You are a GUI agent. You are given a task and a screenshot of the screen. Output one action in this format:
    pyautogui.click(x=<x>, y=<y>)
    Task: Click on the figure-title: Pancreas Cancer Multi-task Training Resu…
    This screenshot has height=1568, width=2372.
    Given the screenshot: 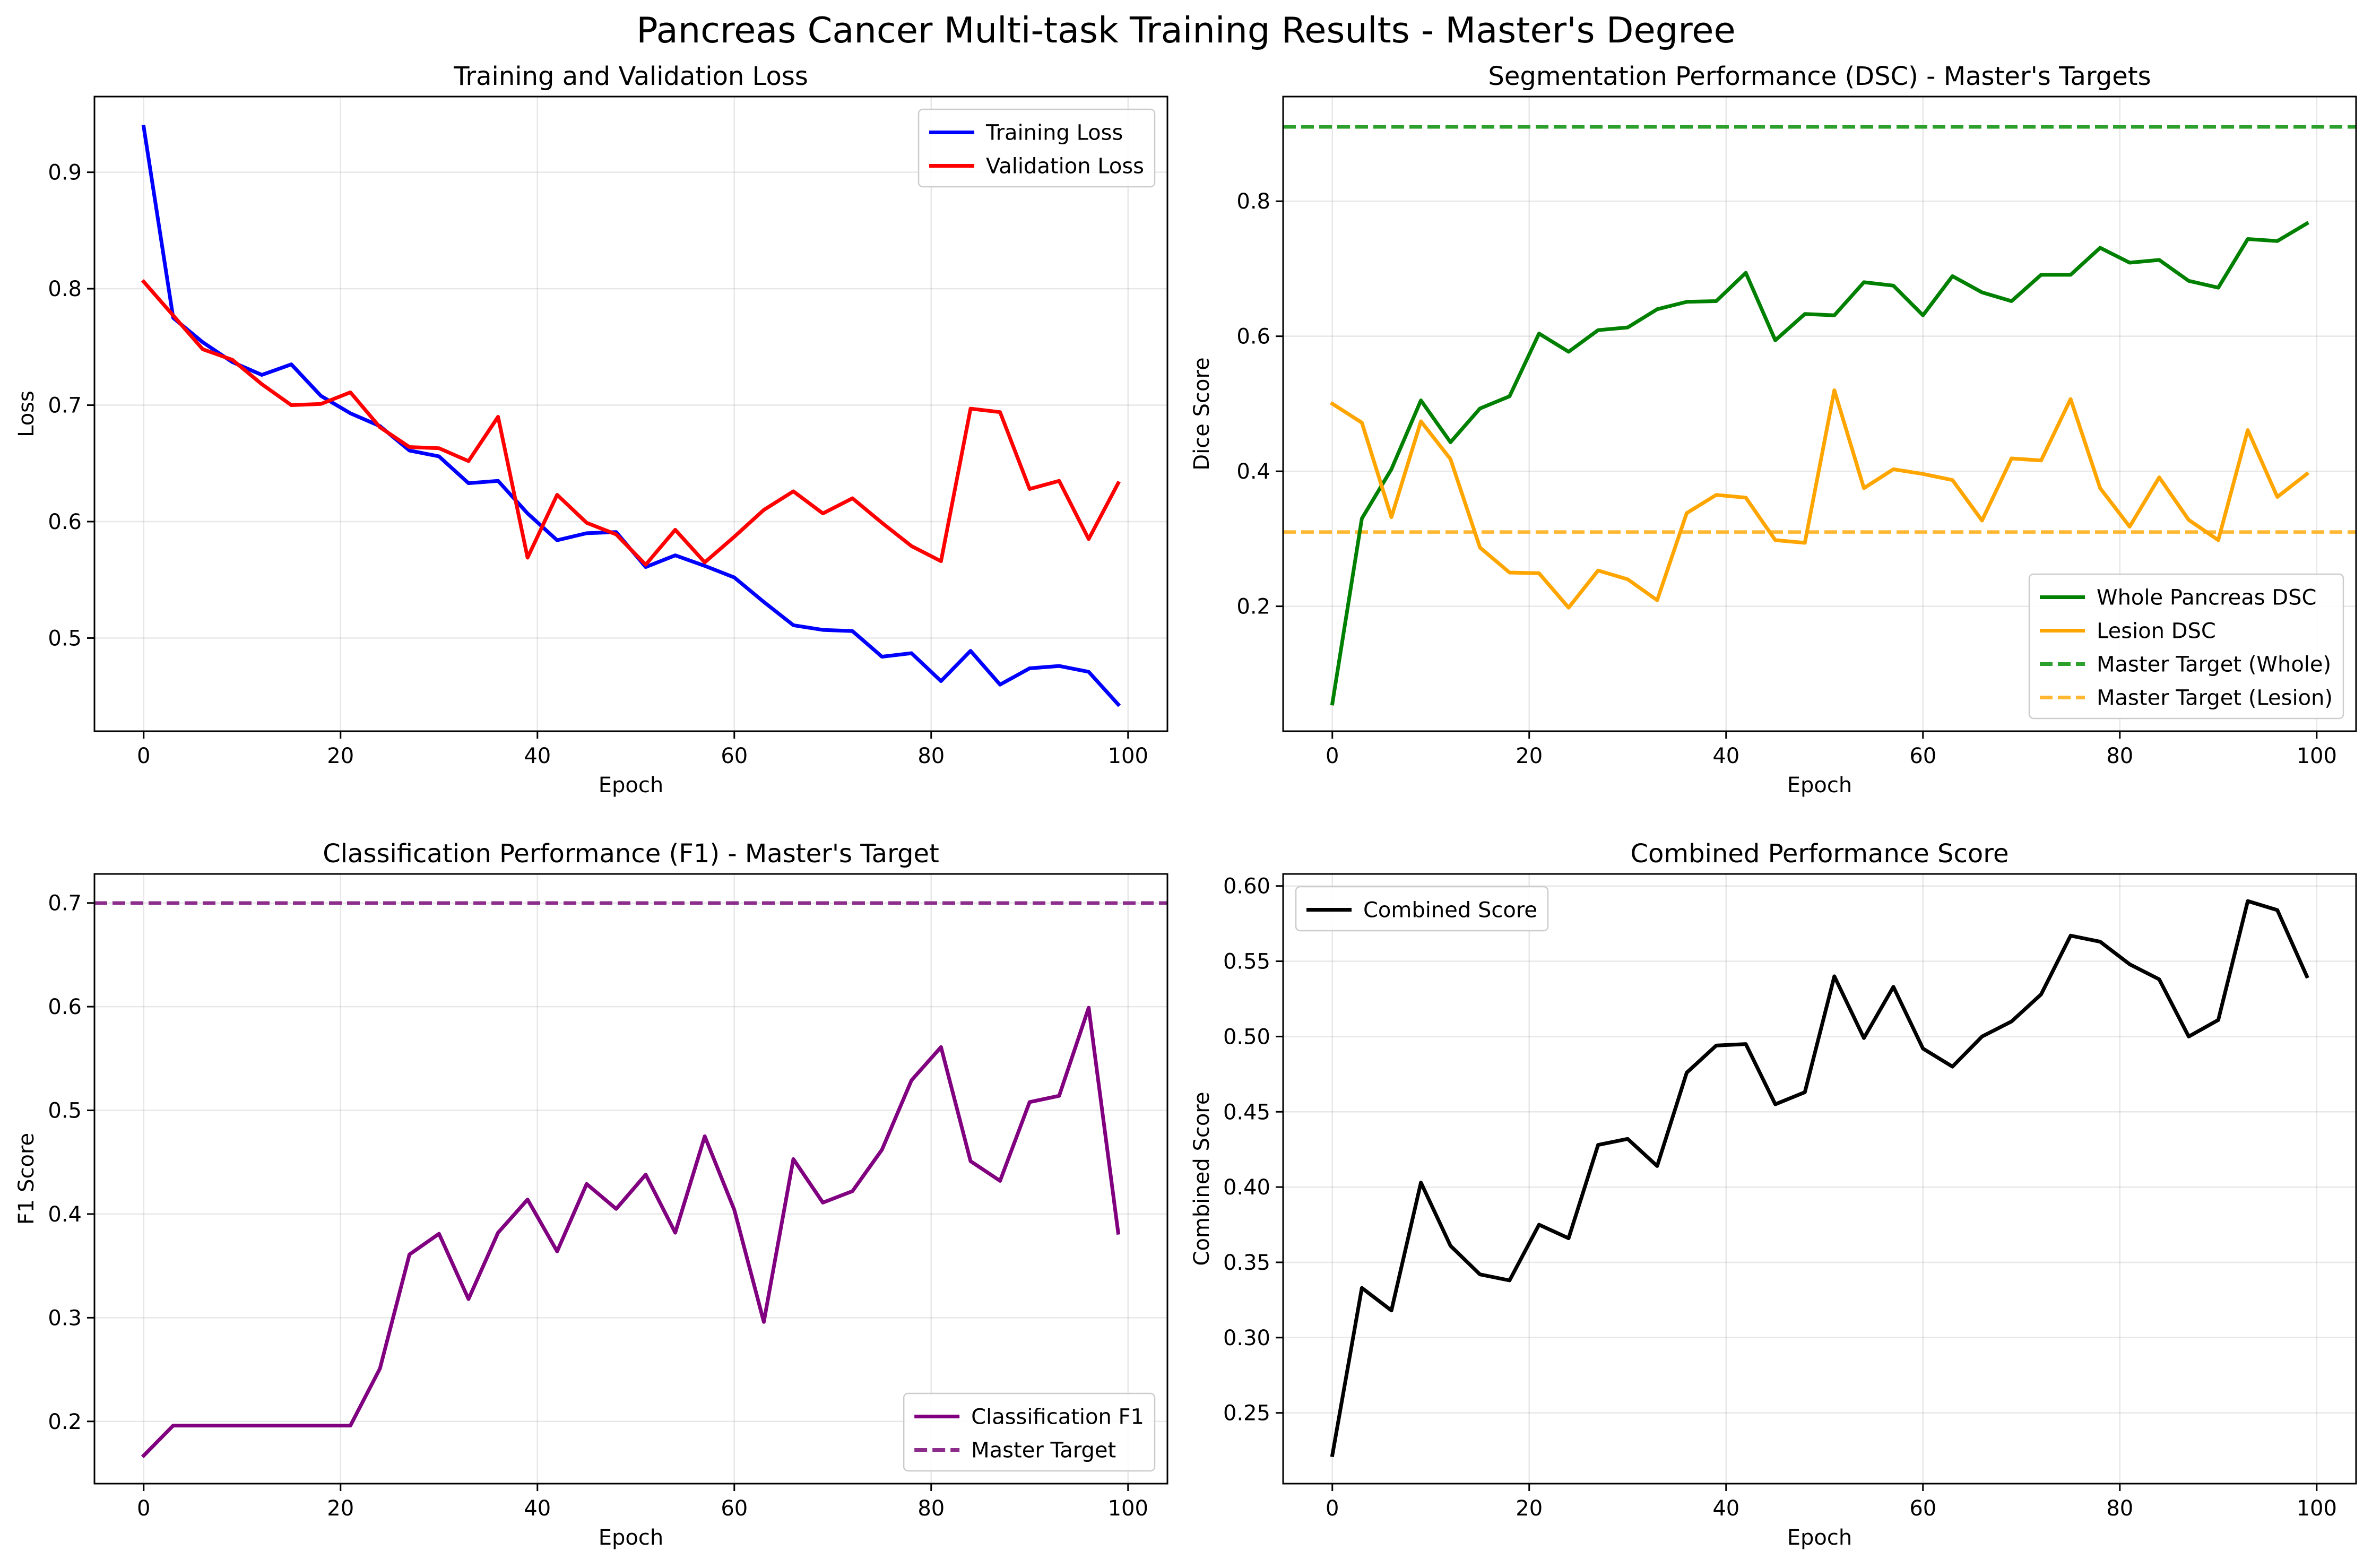 What is the action you would take?
    pyautogui.click(x=1186, y=30)
    